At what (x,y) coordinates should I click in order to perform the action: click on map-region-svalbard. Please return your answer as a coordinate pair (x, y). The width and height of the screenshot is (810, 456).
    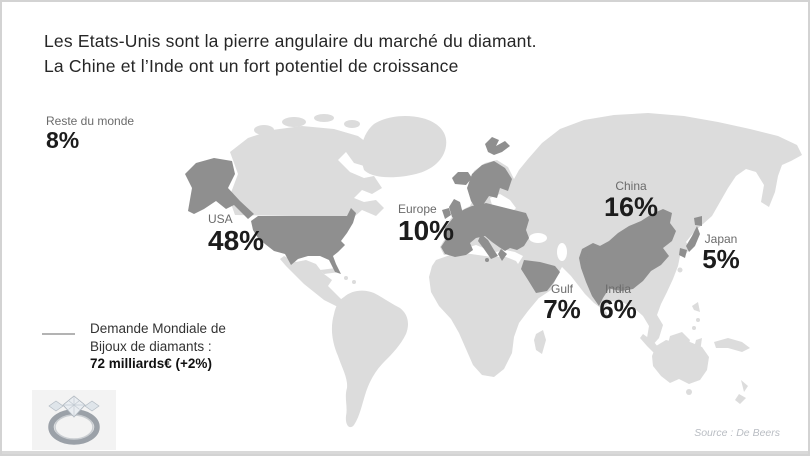
    Looking at the image, I should click on (497, 146).